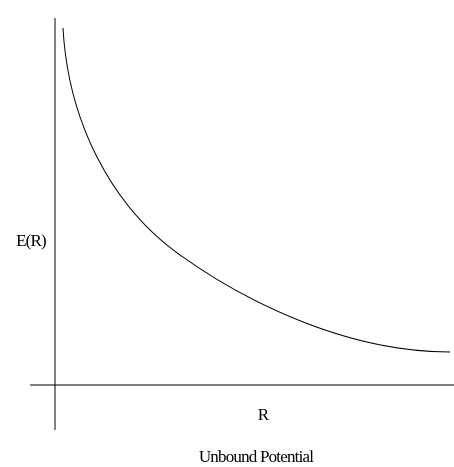  I want to click on y-axis-label: E(R), so click(31, 240).